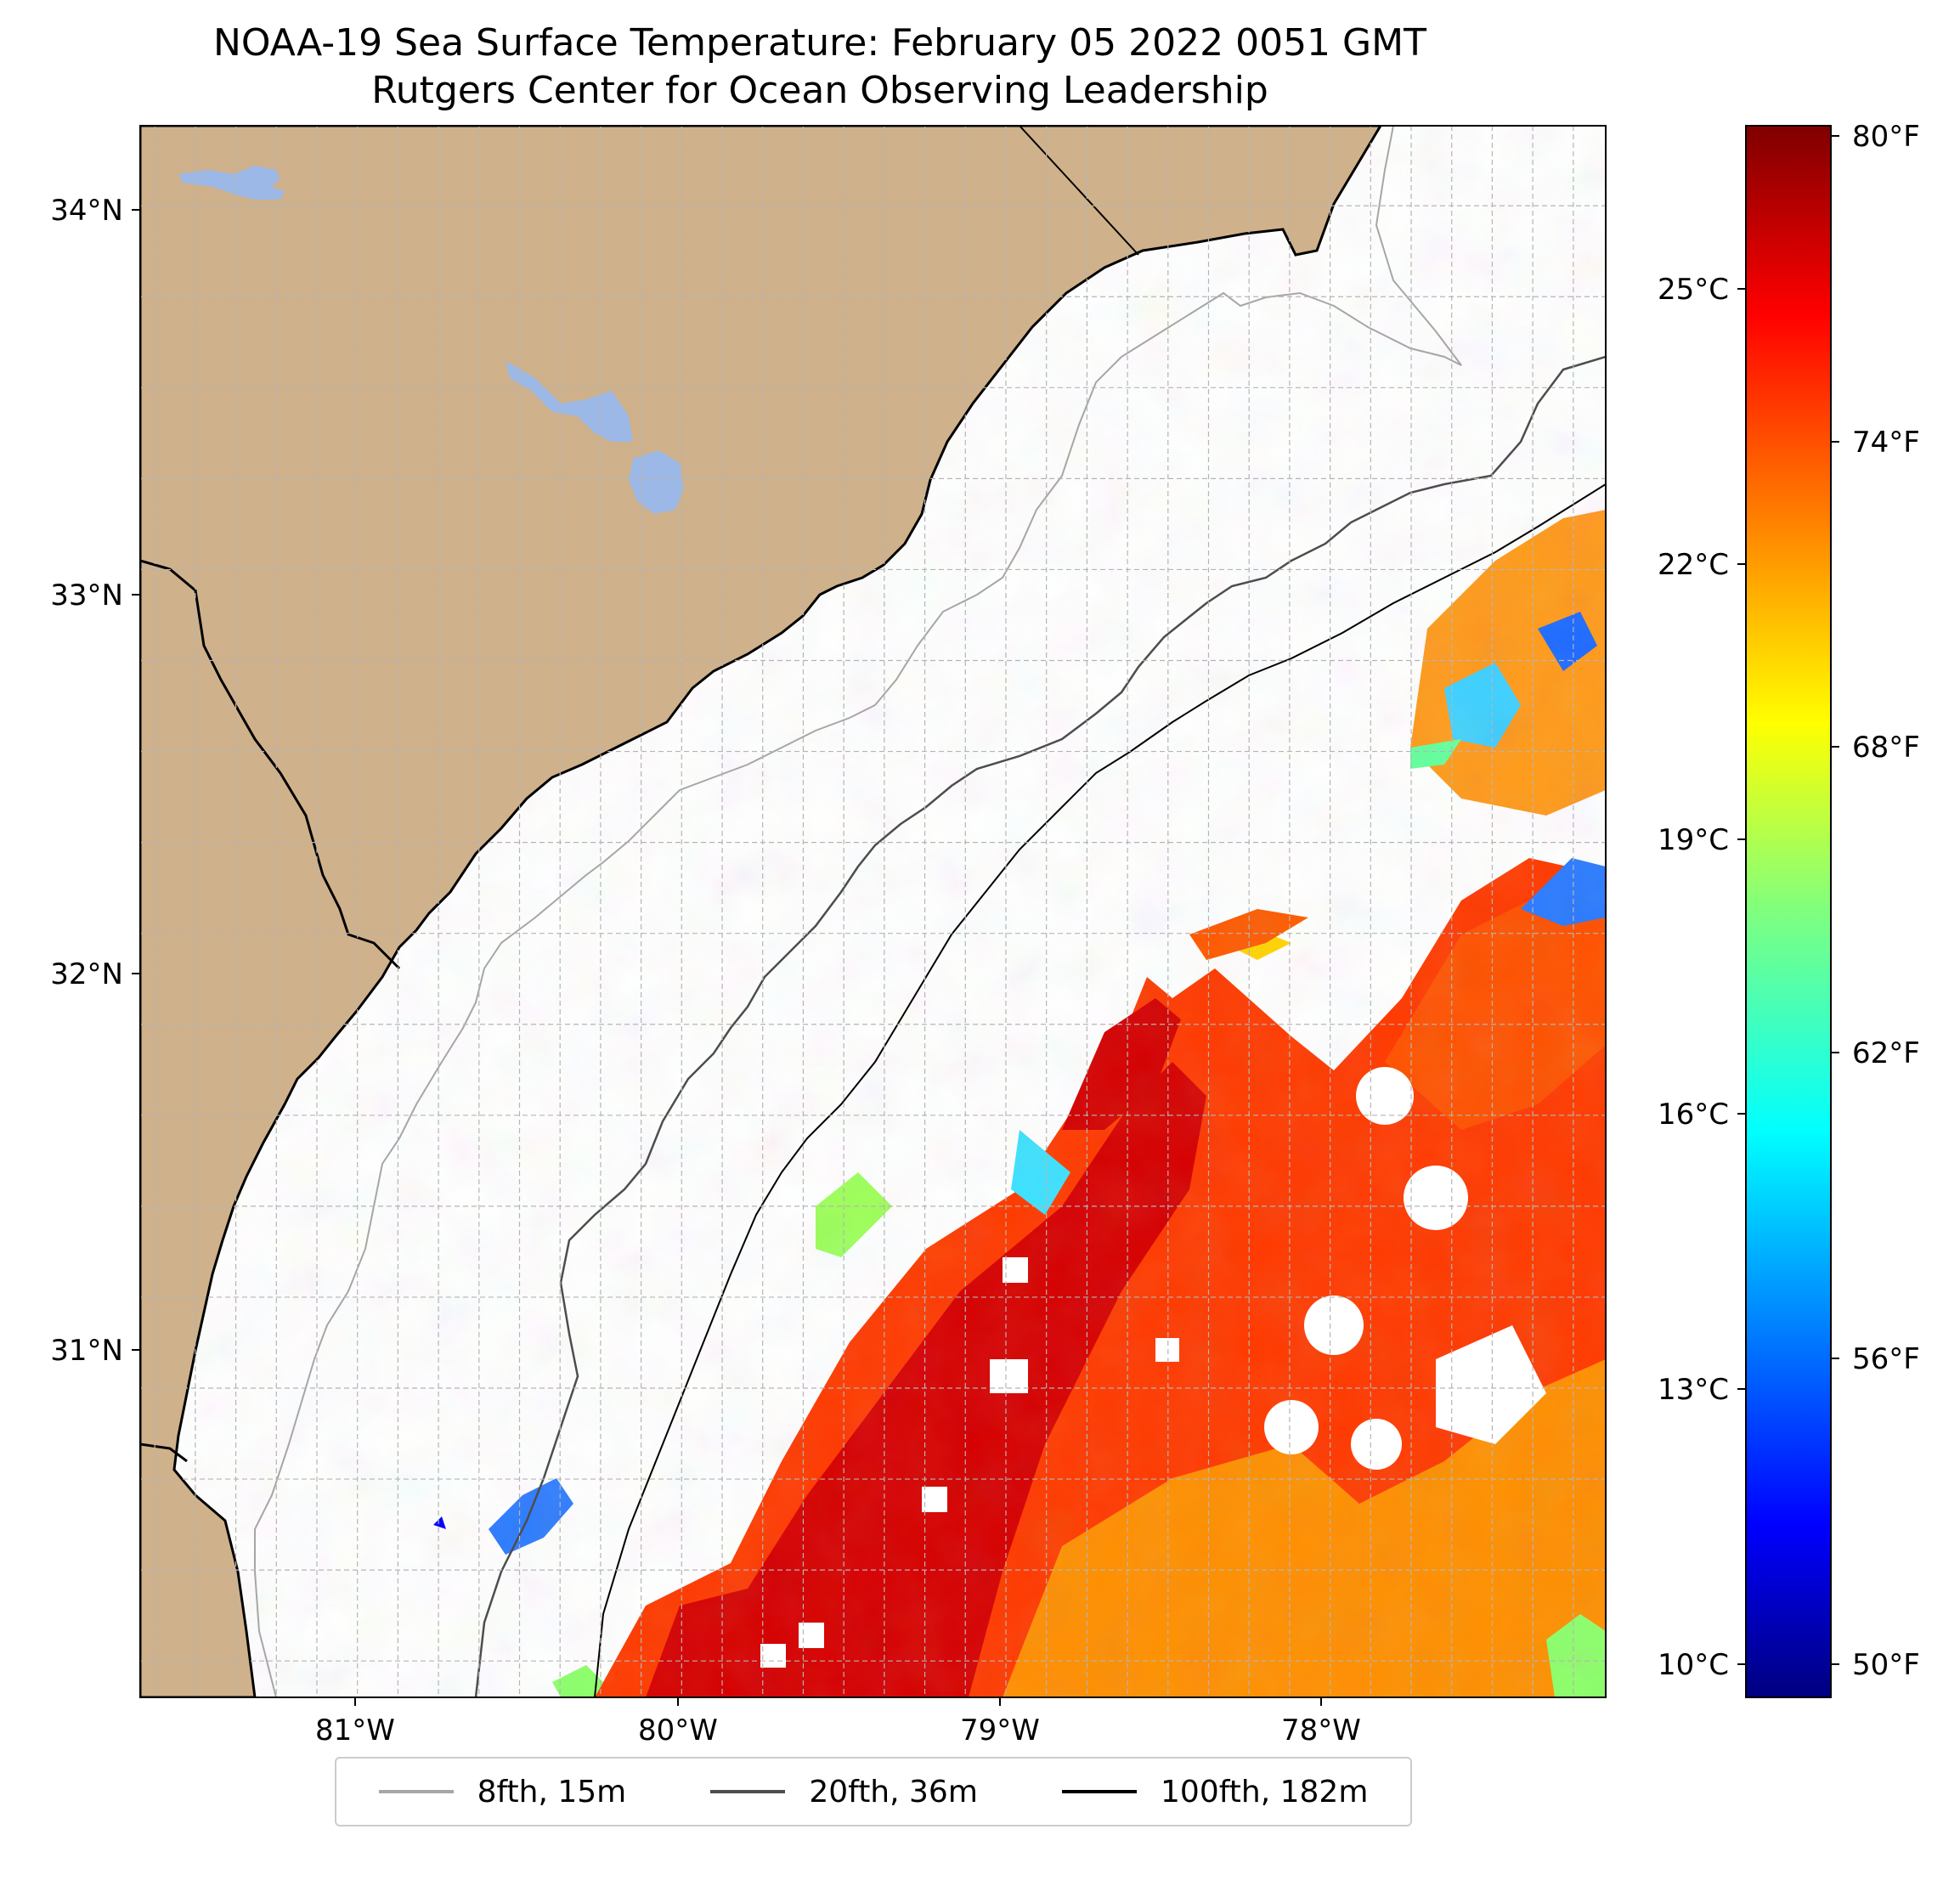 The image size is (1960, 1880). I want to click on legend-item-20fth: 20fth, 36m, so click(844, 1792).